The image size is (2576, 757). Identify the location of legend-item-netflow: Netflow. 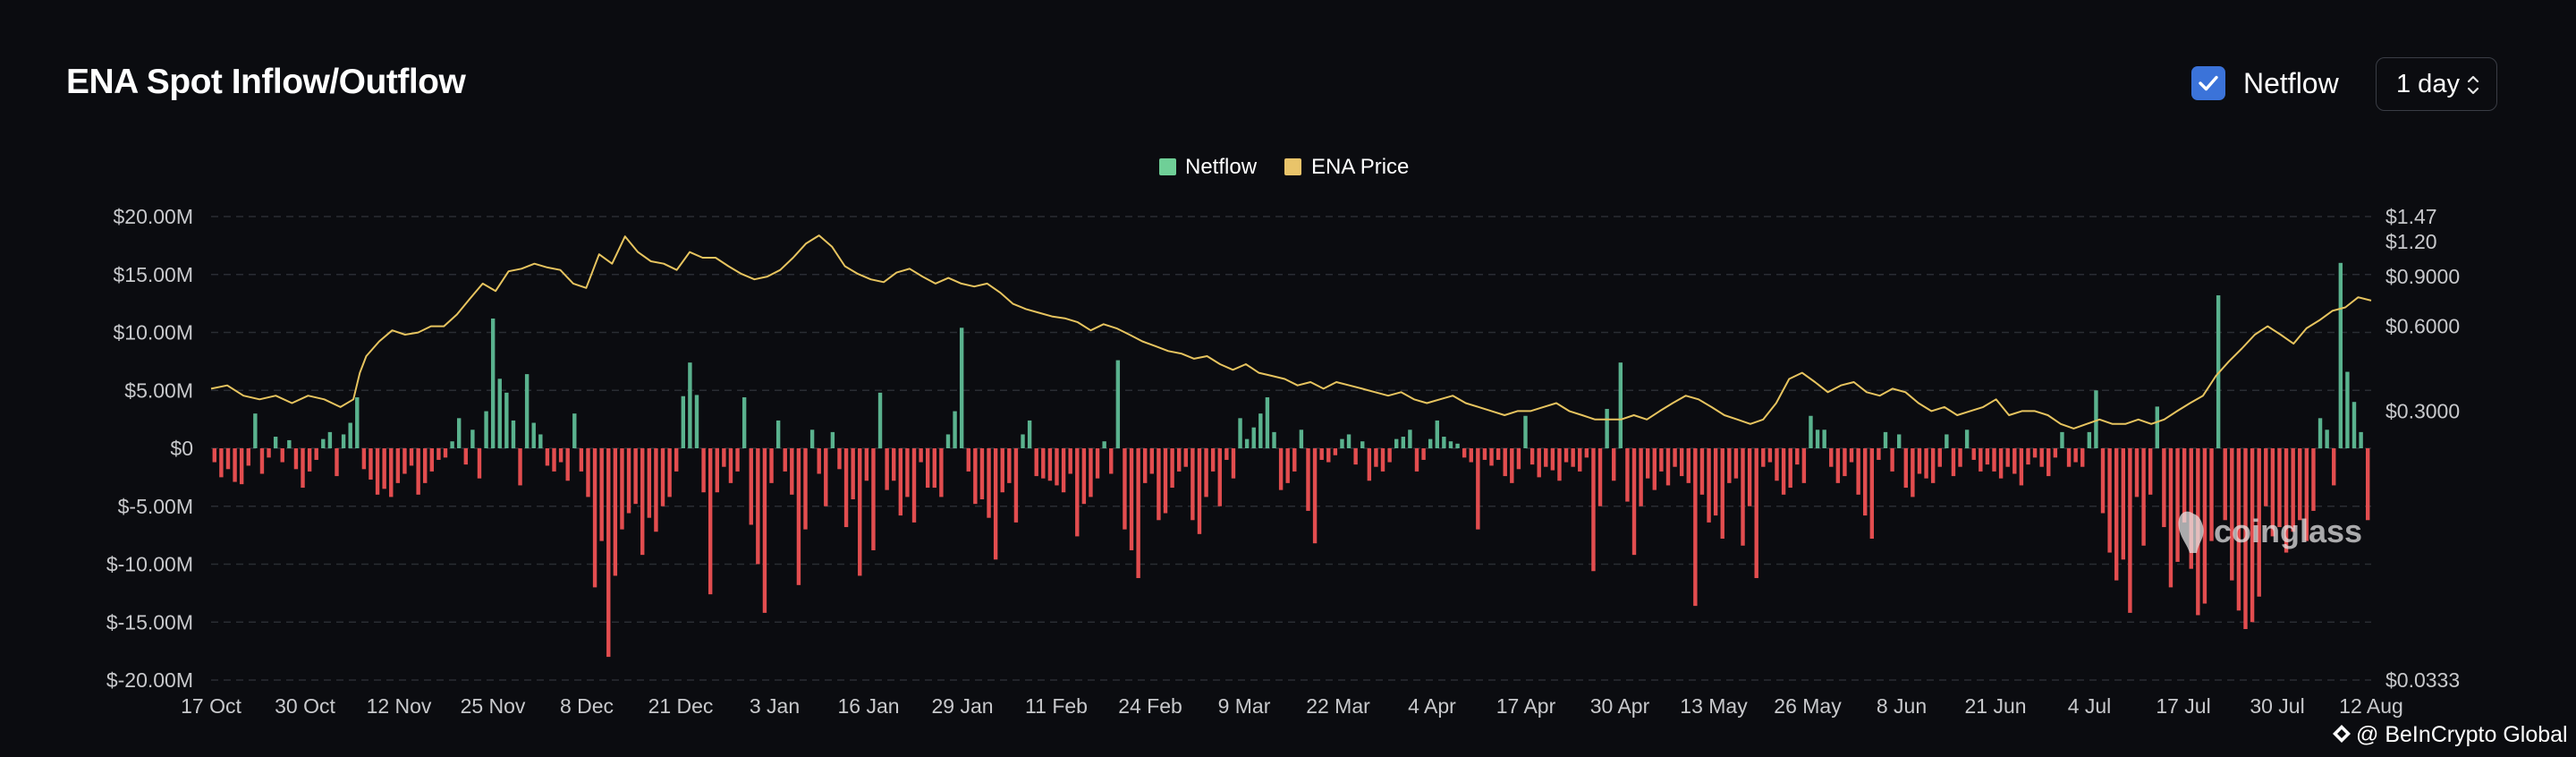
(1208, 167).